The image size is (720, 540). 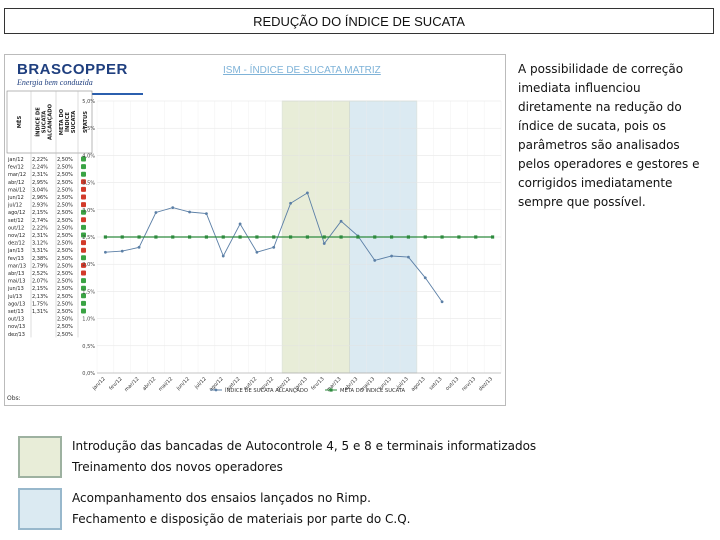 What do you see at coordinates (266, 390) in the screenshot?
I see `legend-label-0: ÍNDICE DE SUCATA ALCANÇADO` at bounding box center [266, 390].